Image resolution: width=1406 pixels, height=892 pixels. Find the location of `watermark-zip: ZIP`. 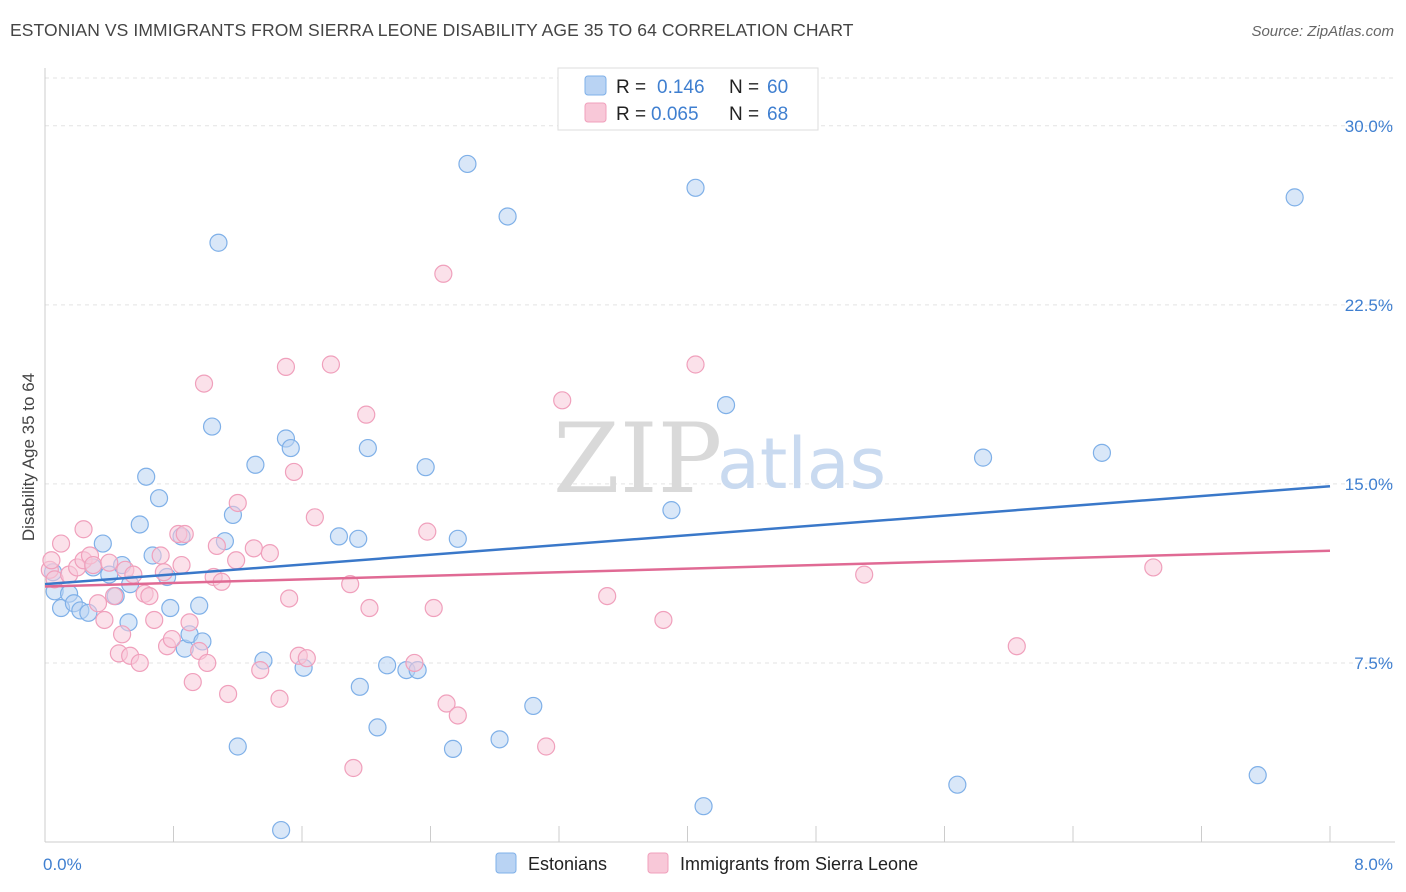

watermark-zip: ZIP is located at coordinates (637, 459).